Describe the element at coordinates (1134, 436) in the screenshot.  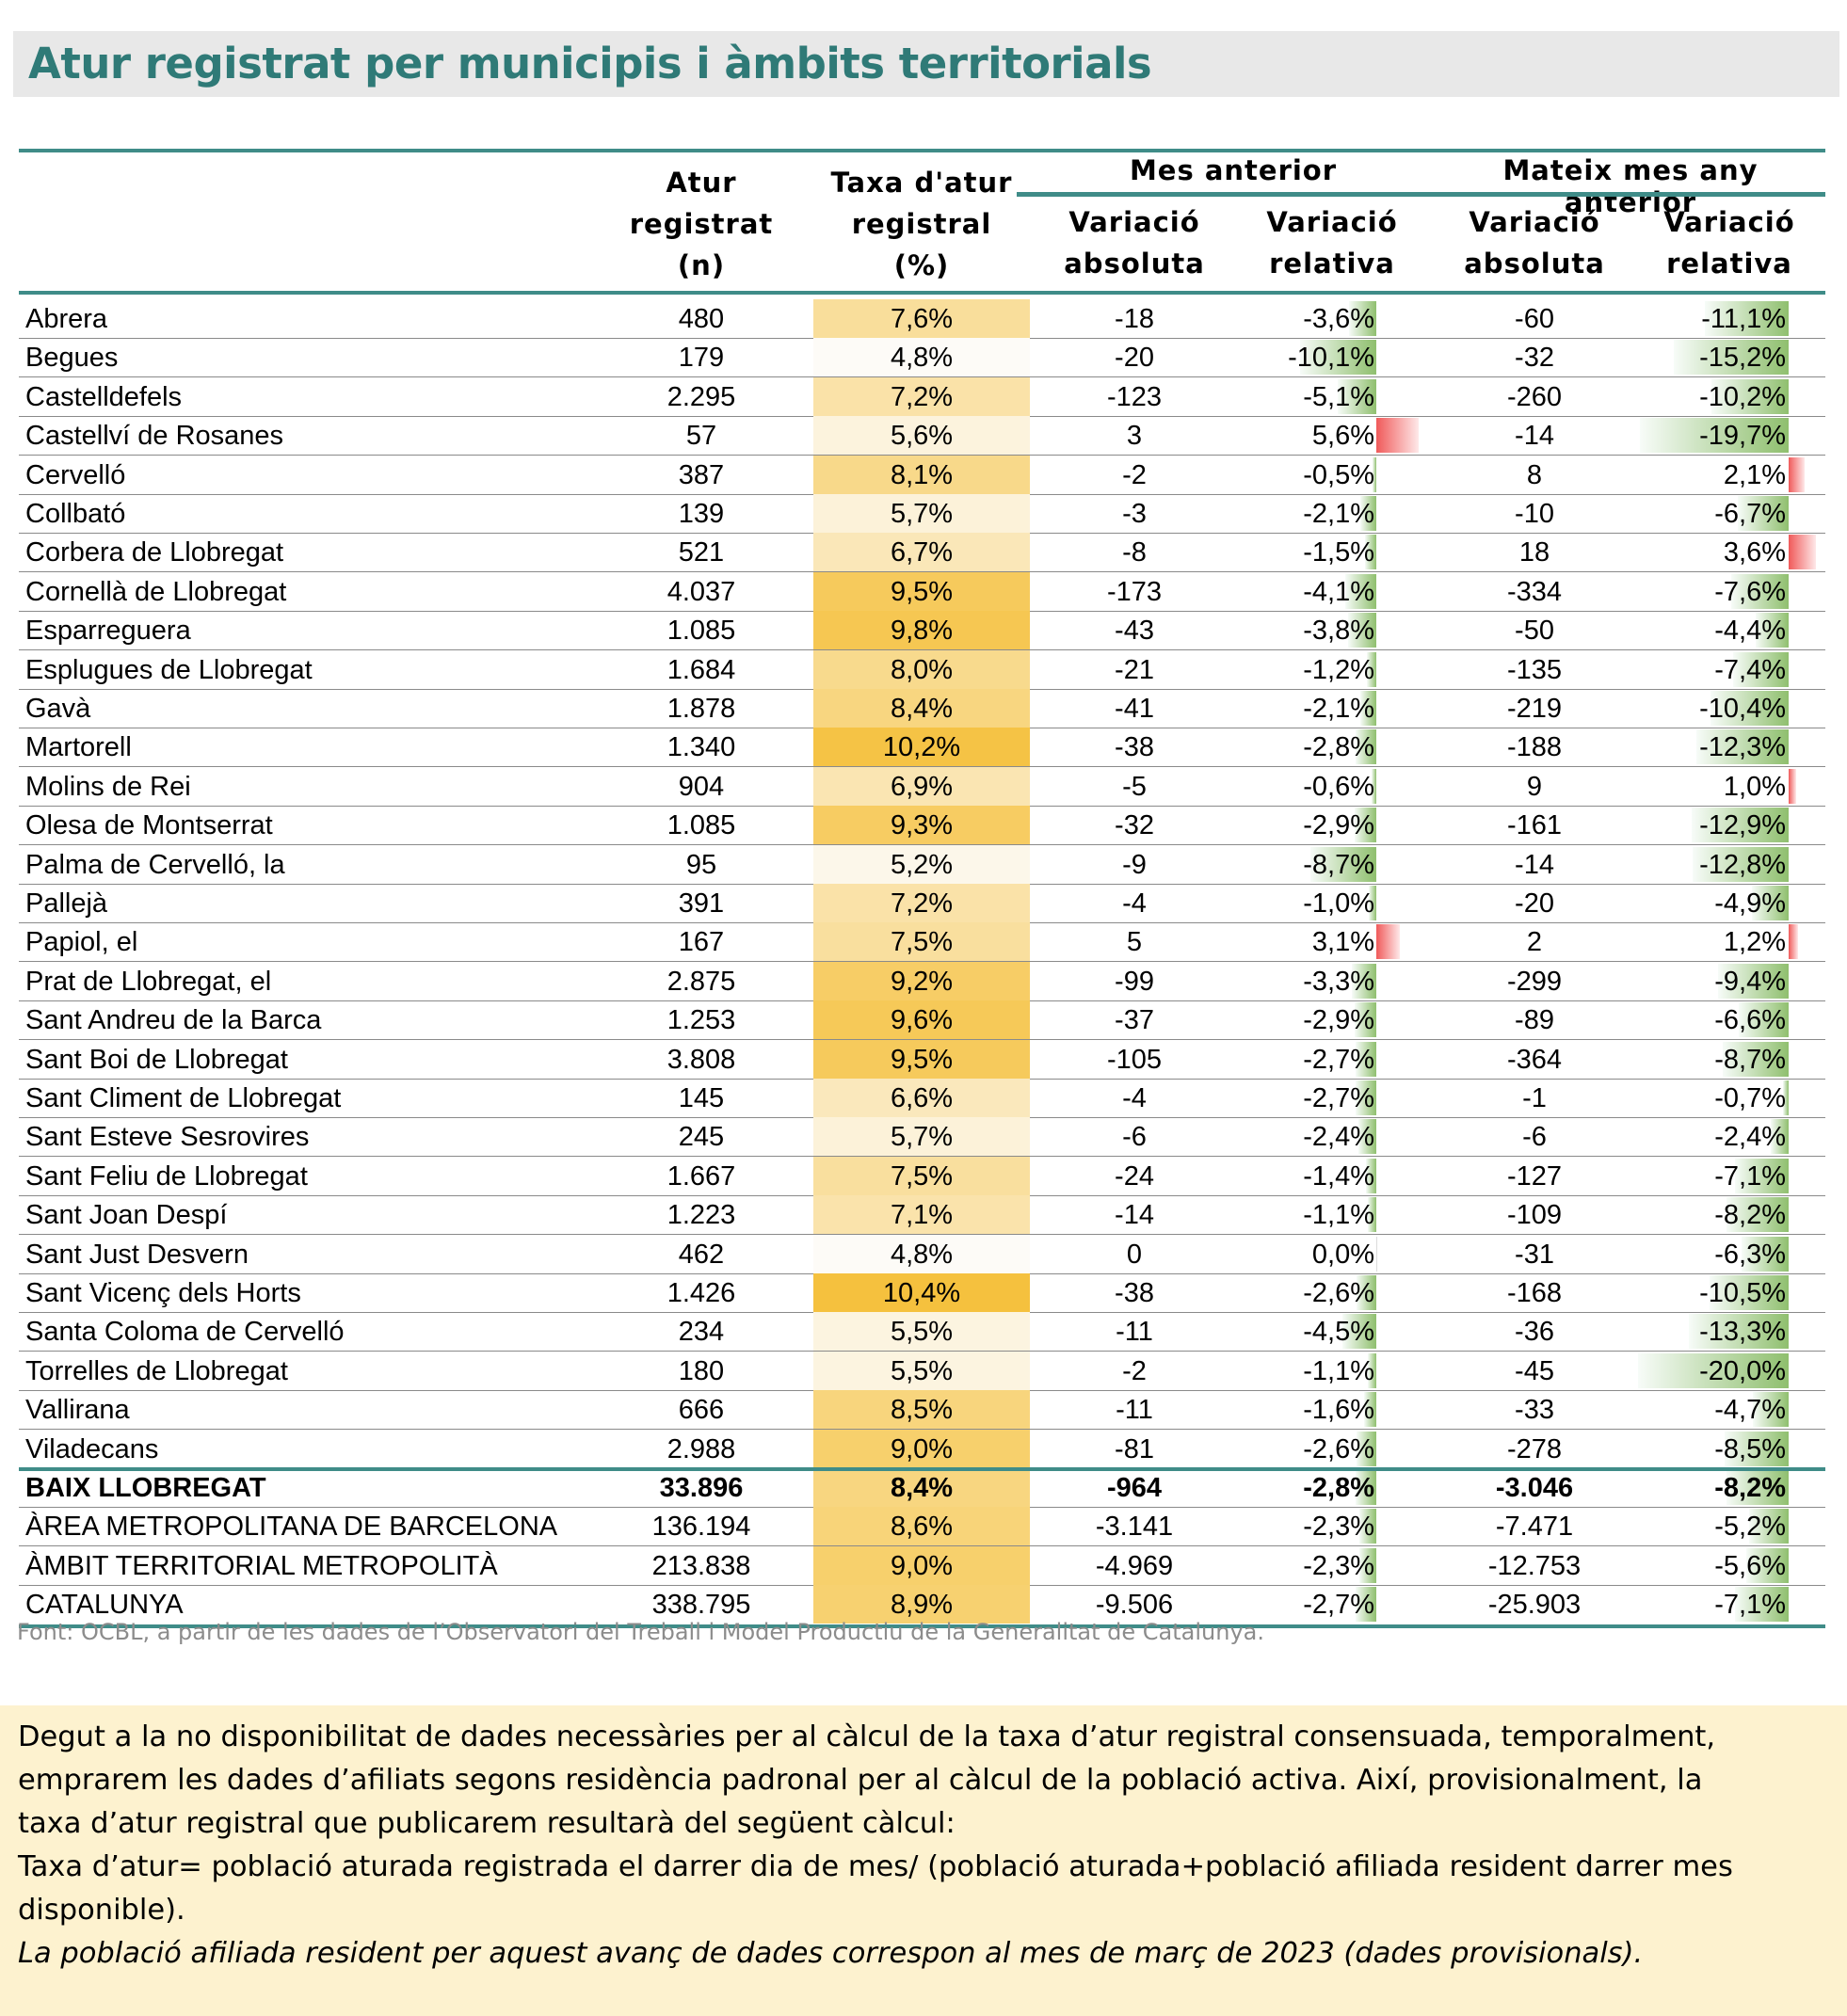
I see `month-abs-value: 3` at that location.